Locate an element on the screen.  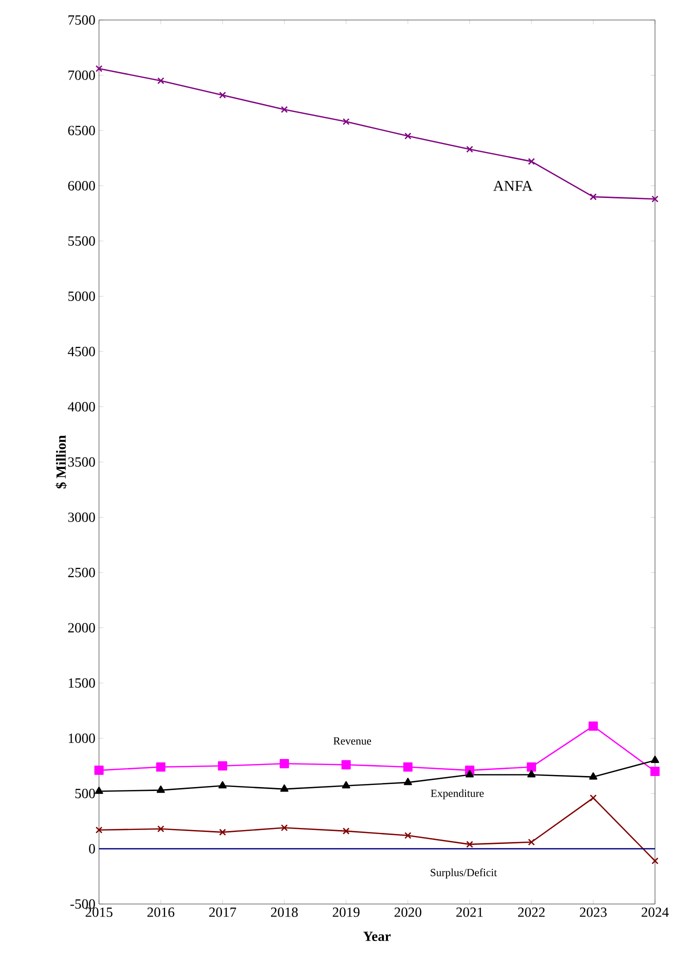
y-tick-label: 0 is located at coordinates (92, 849).